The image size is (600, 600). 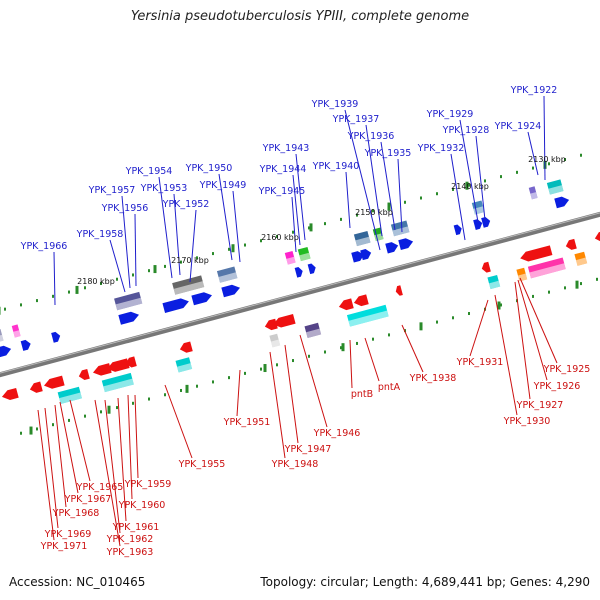 What do you see at coordinates (335, 104) in the screenshot?
I see `gene-label: YPK_1939` at bounding box center [335, 104].